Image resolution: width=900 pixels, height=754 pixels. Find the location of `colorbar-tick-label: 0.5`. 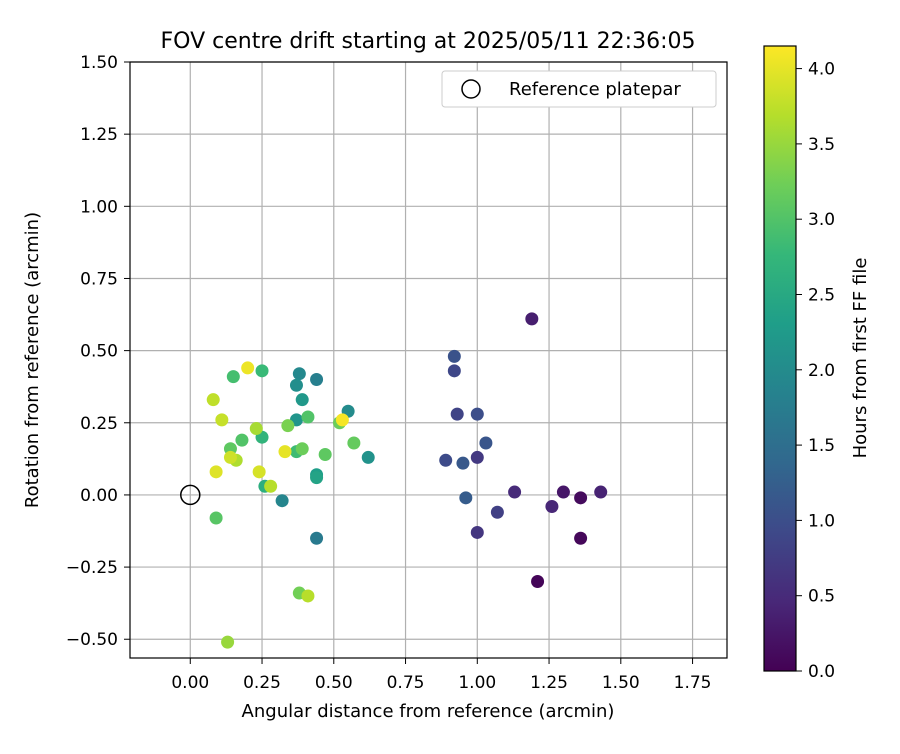

colorbar-tick-label: 0.5 is located at coordinates (821, 597).